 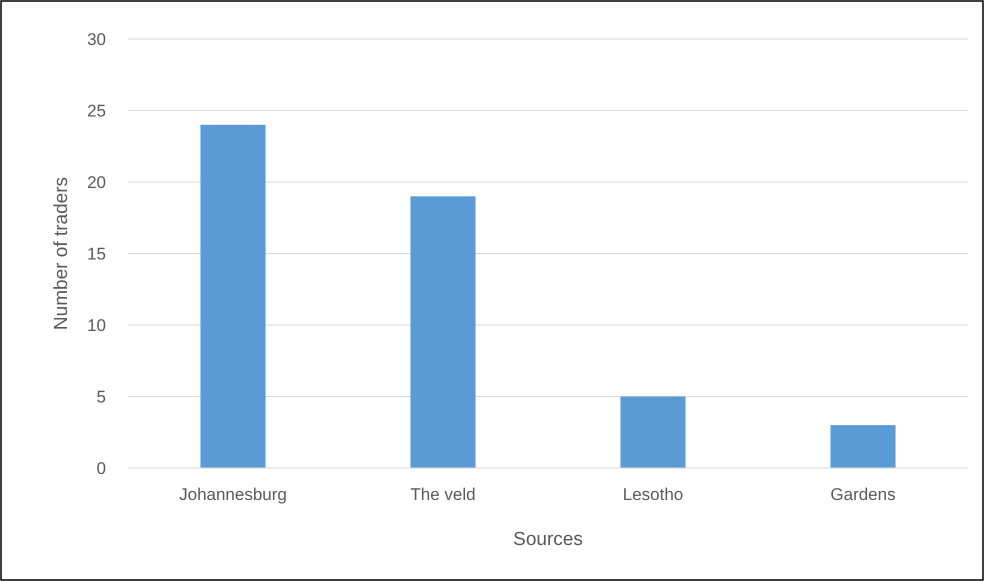 I want to click on y-tick-label: 20, so click(x=96, y=182).